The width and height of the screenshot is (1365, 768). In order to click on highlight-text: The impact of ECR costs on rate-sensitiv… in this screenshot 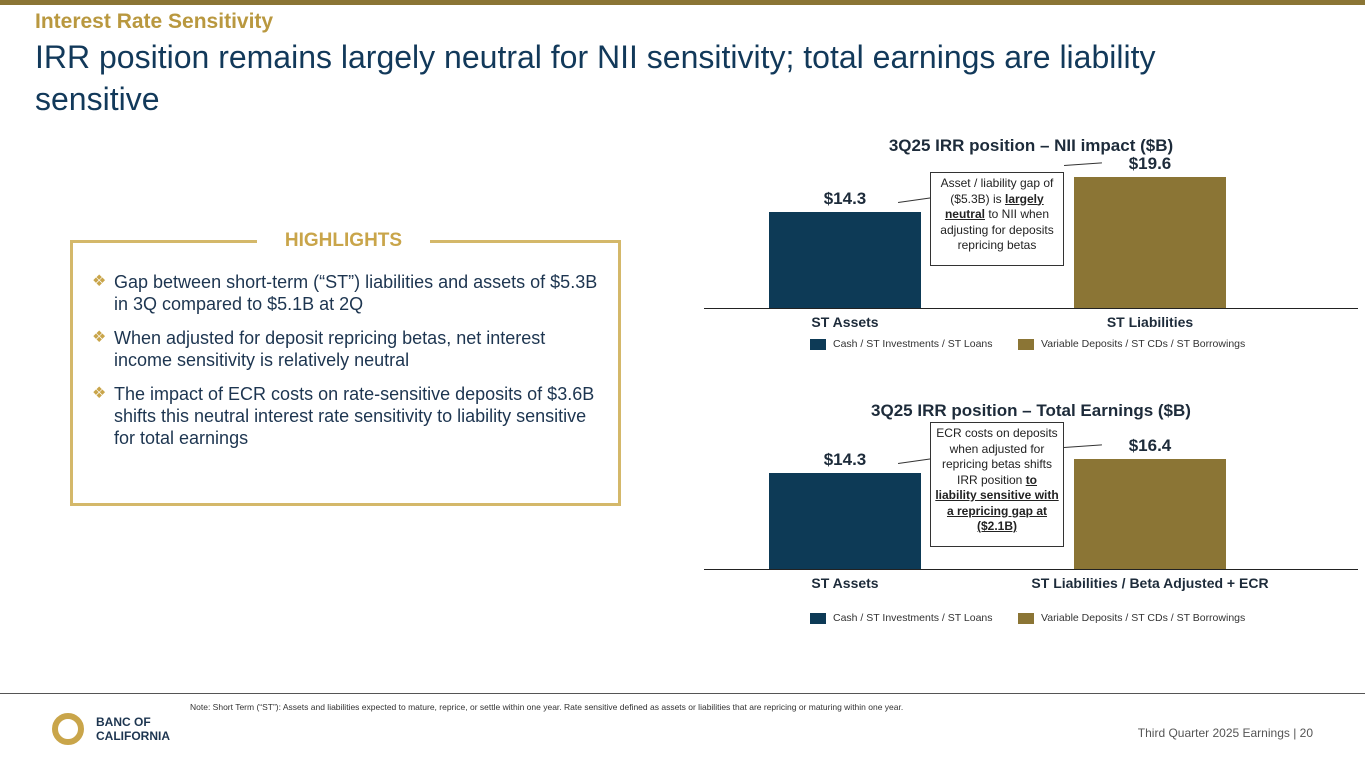, I will do `click(354, 416)`.